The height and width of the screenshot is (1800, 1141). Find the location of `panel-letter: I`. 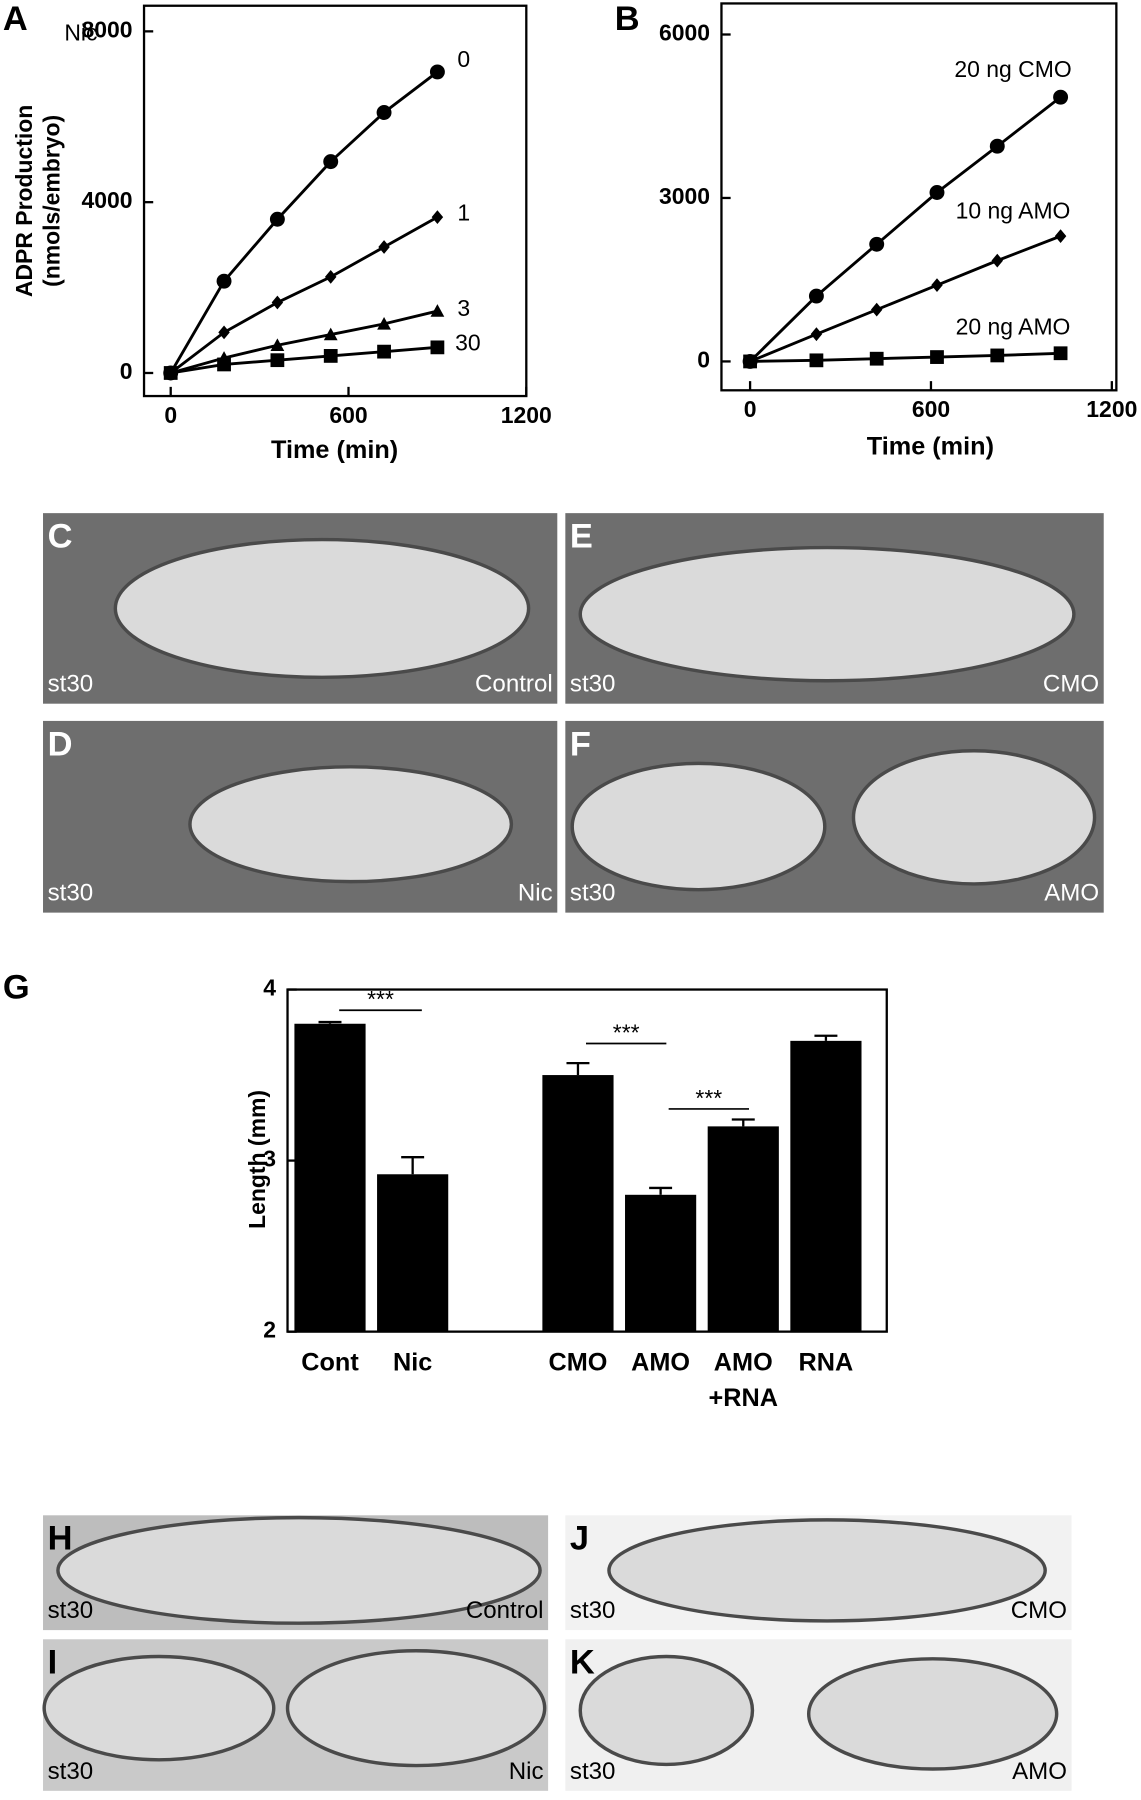

panel-letter: I is located at coordinates (53, 1663).